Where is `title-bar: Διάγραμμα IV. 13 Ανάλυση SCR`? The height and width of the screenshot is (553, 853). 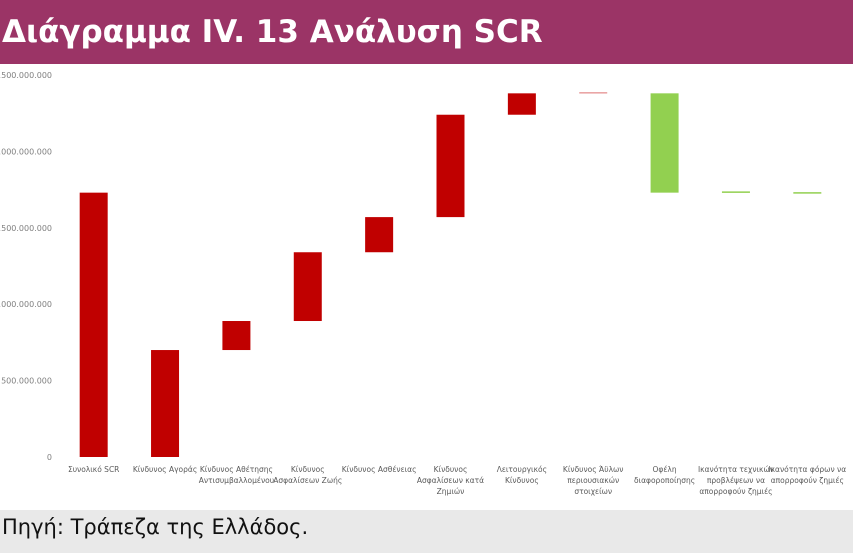 title-bar: Διάγραμμα IV. 13 Ανάλυση SCR is located at coordinates (426, 32).